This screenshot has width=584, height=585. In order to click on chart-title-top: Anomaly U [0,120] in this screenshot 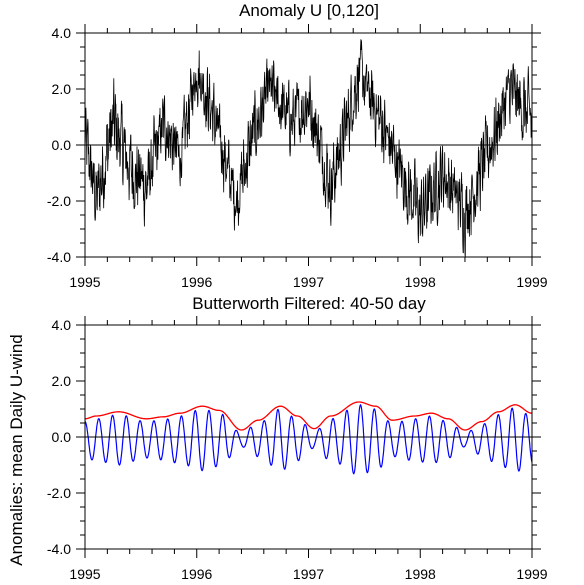, I will do `click(309, 10)`.